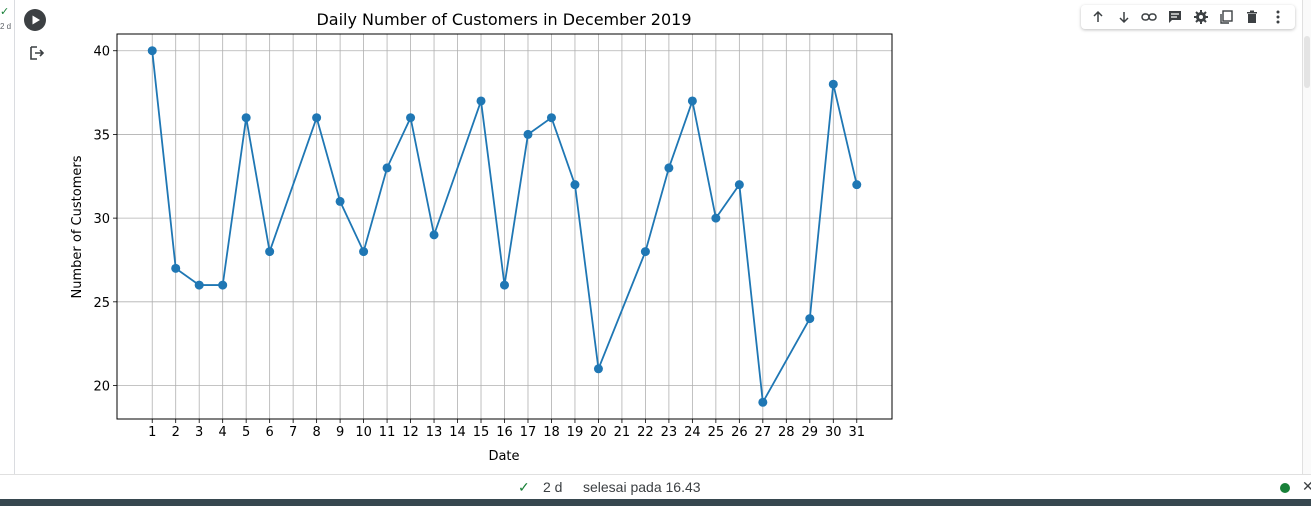 The width and height of the screenshot is (1311, 506). I want to click on x-tick-label: 26, so click(739, 432).